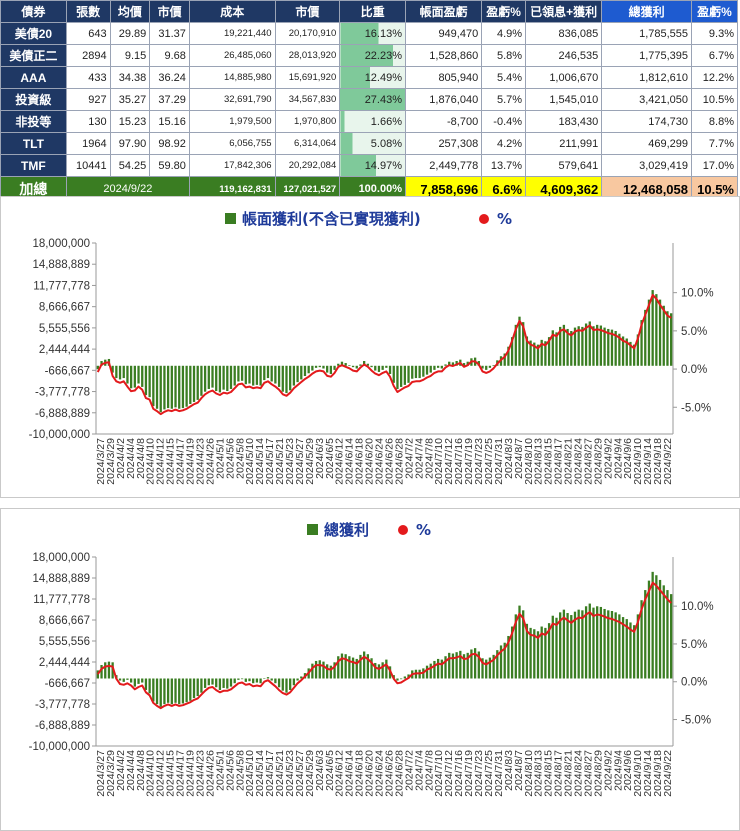  What do you see at coordinates (504, 165) in the screenshot?
I see `cell-pnl-pct: 13.7%` at bounding box center [504, 165].